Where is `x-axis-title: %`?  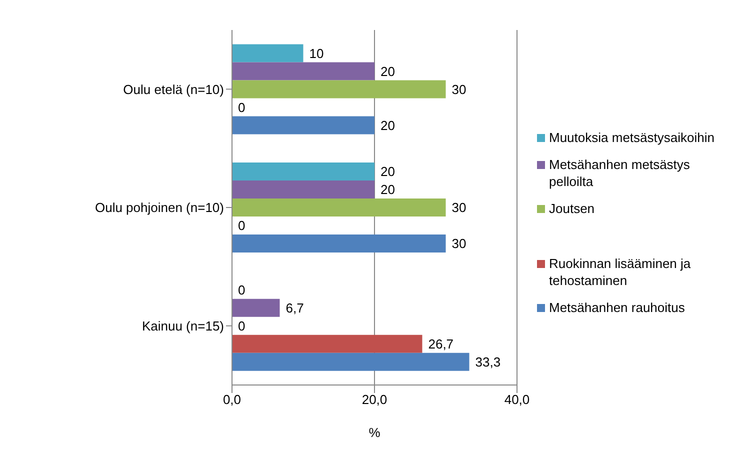
x-axis-title: % is located at coordinates (374, 432).